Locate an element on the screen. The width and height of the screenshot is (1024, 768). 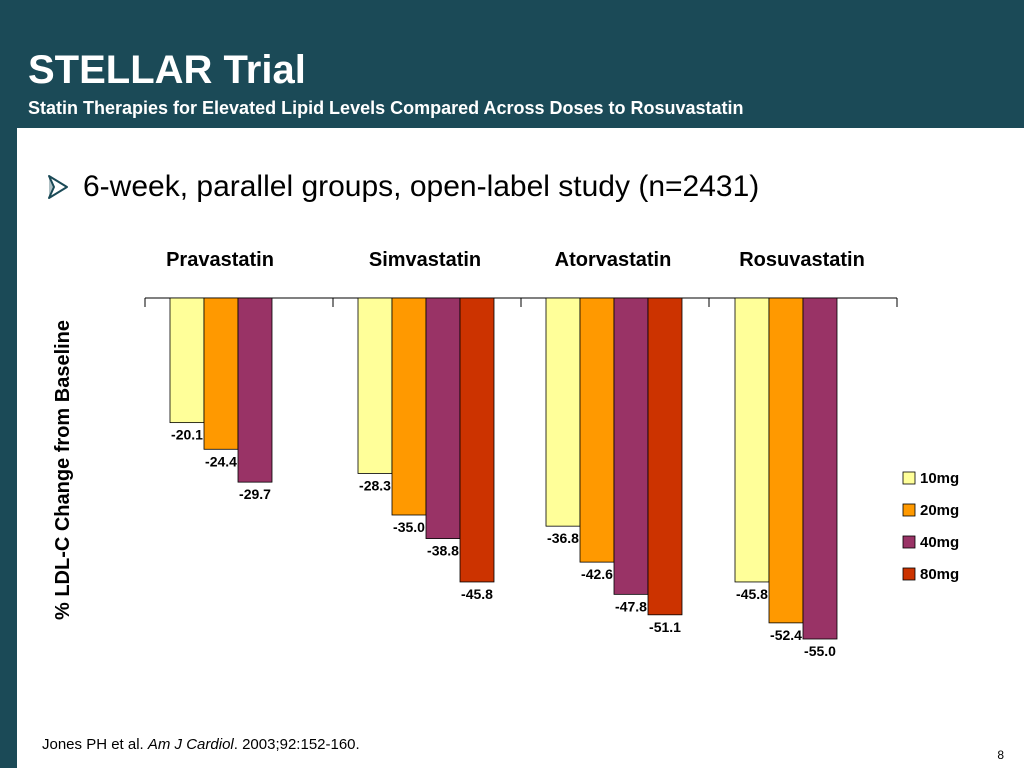
bar-value-label: -36.8 is located at coordinates (563, 538).